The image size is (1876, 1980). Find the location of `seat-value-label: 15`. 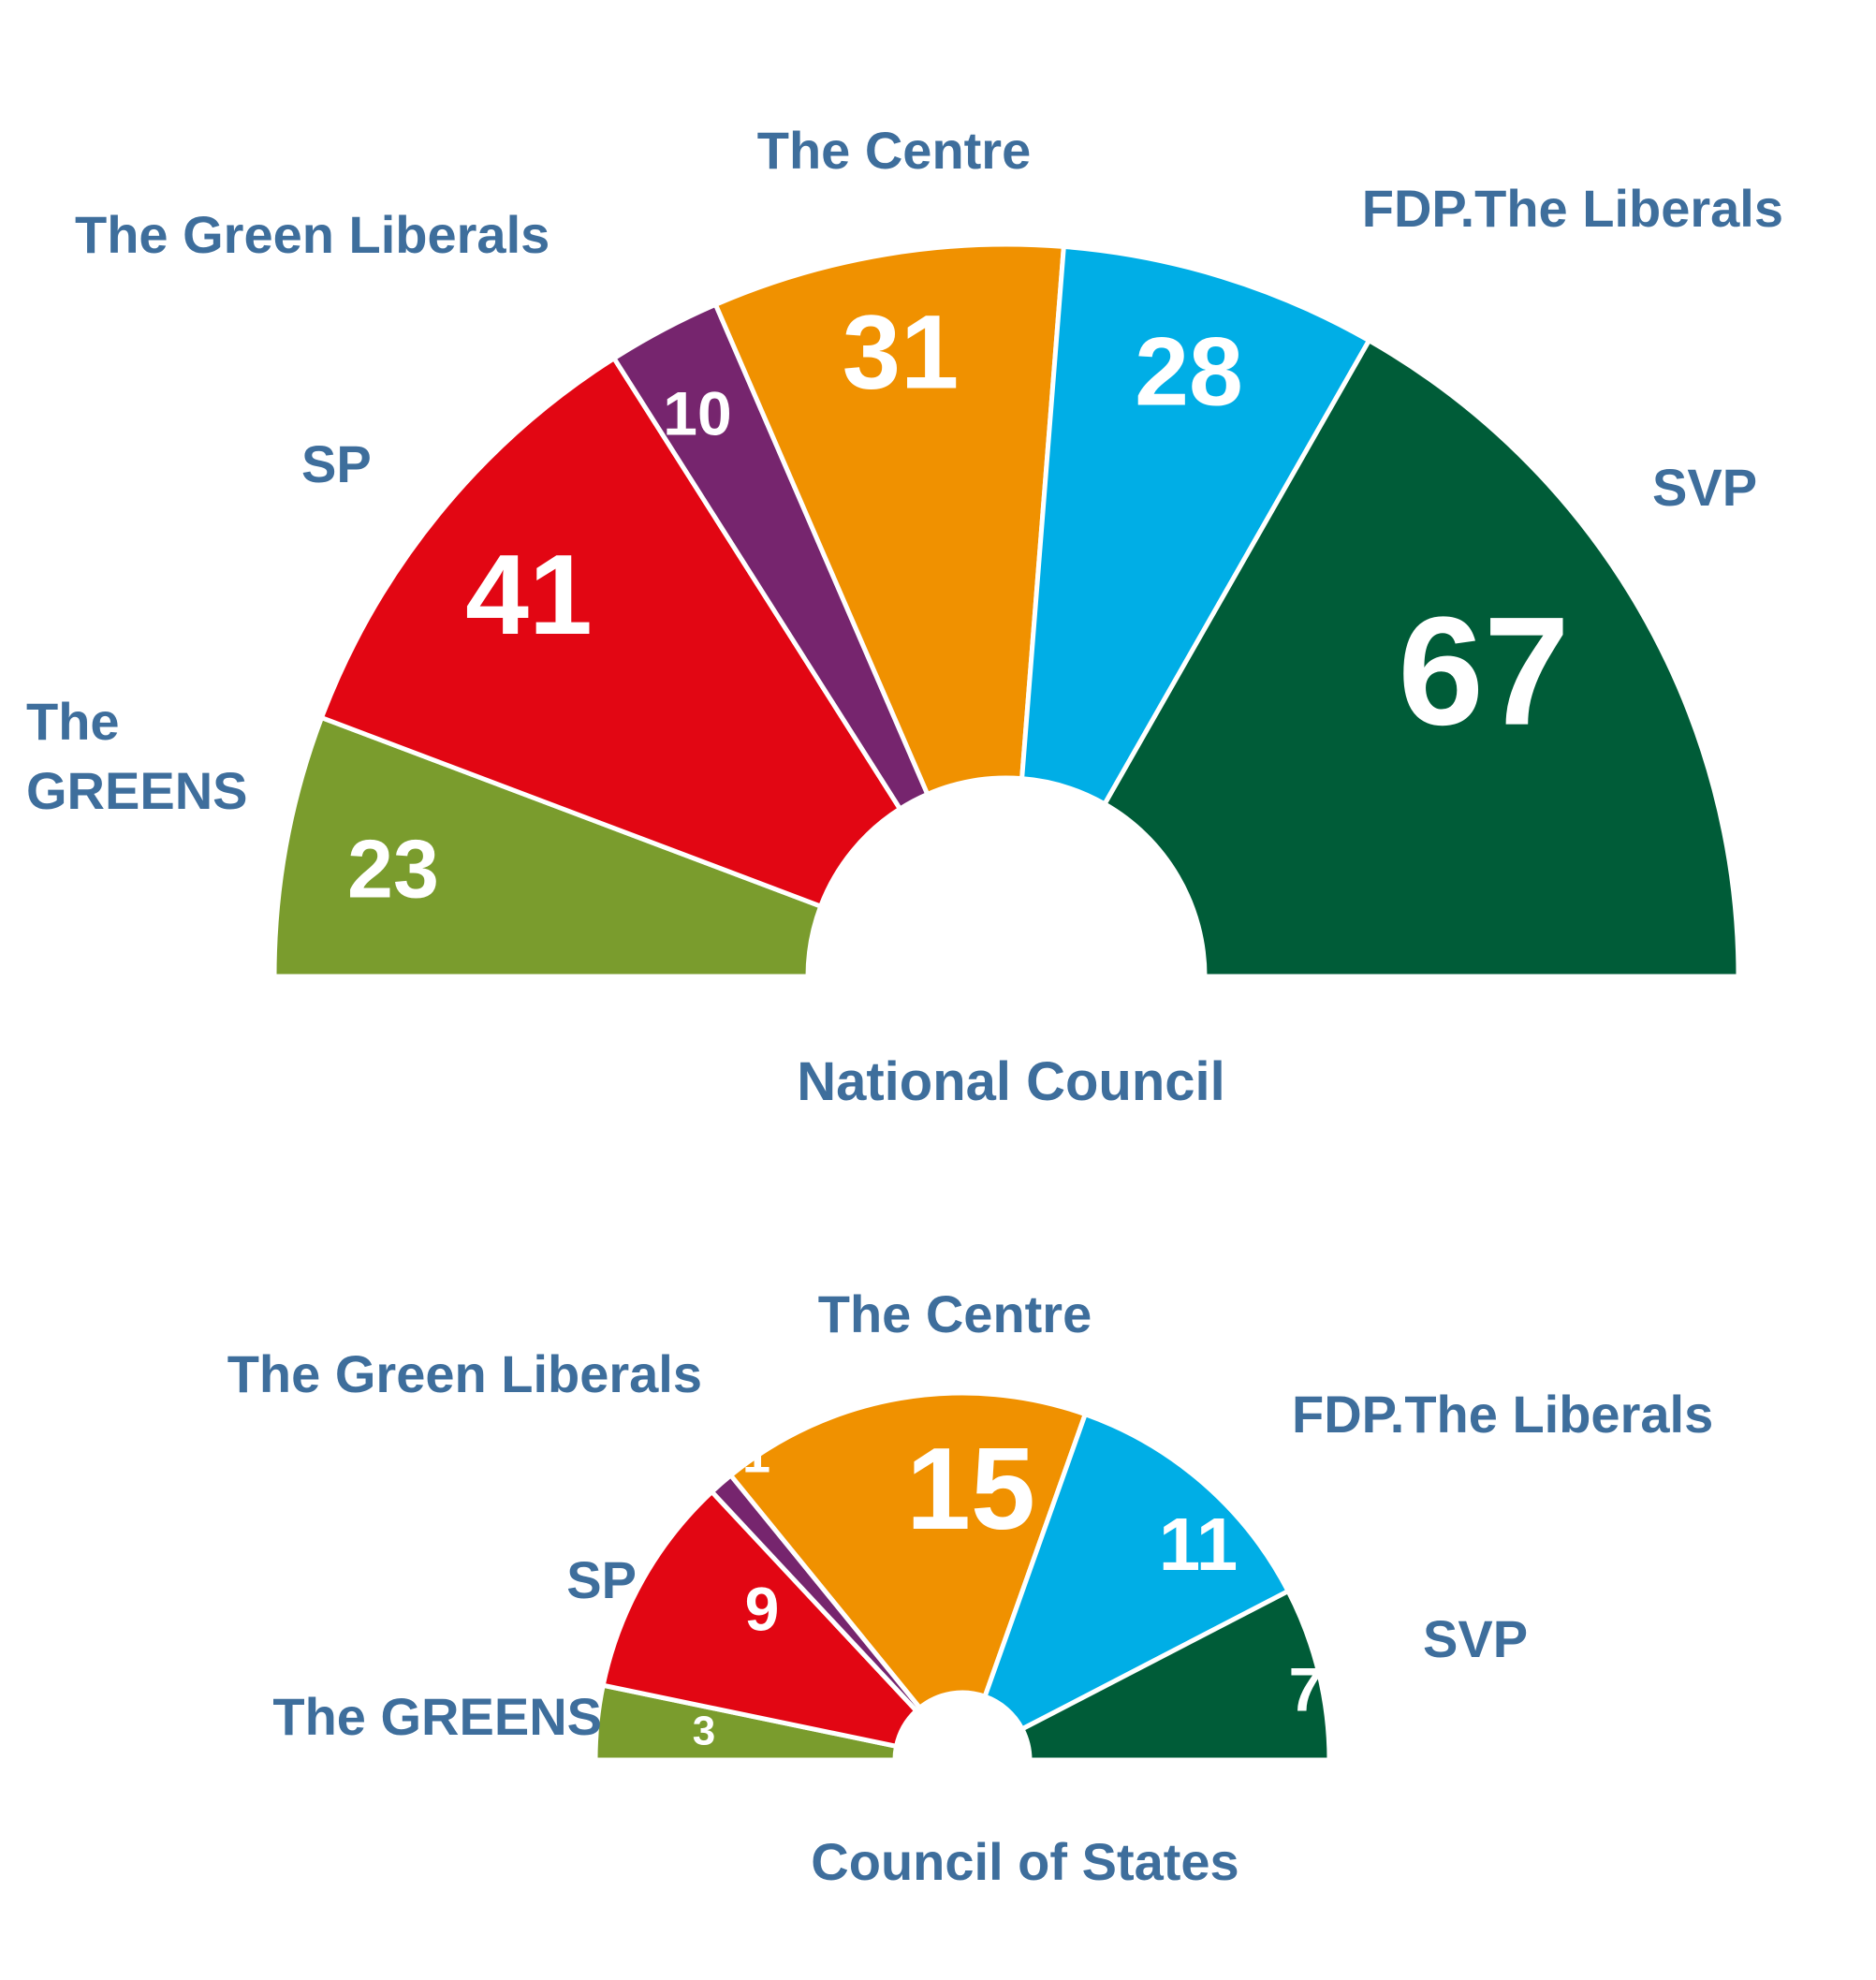

seat-value-label: 15 is located at coordinates (970, 1489).